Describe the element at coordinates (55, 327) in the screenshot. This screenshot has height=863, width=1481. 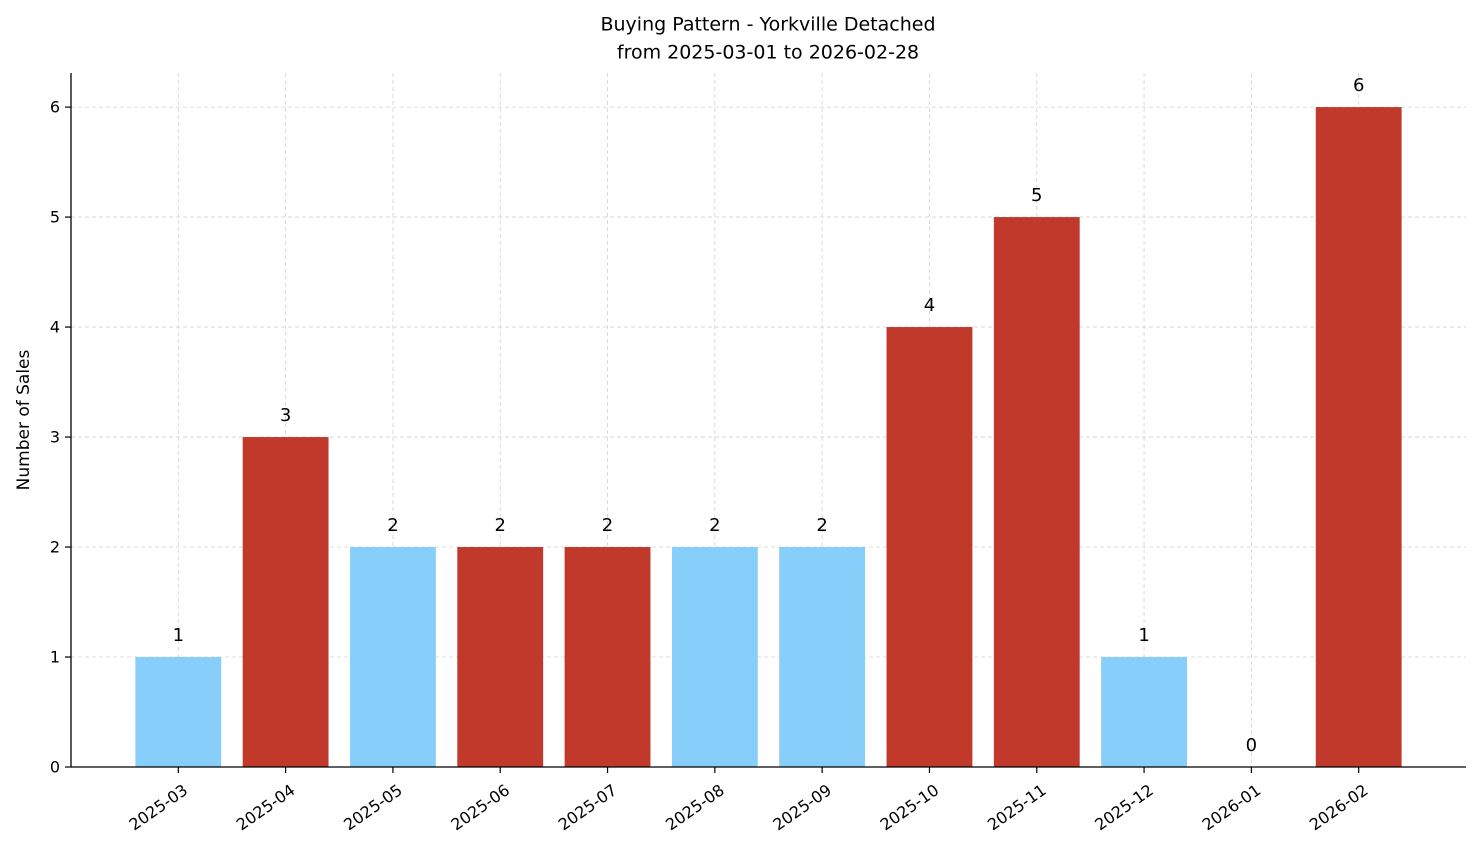
I see `y-tick-label: 4` at that location.